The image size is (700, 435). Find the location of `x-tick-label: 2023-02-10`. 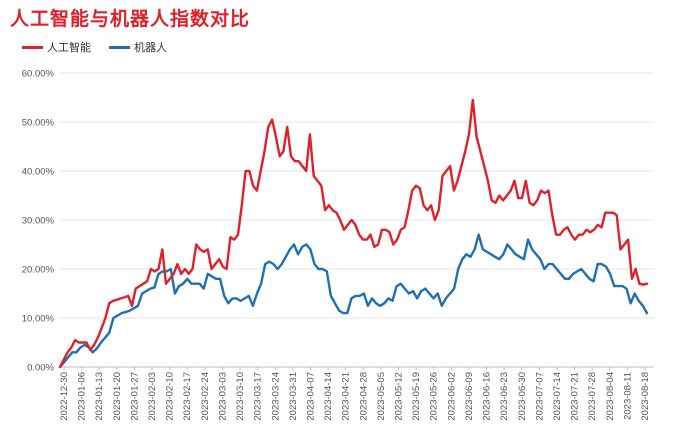

x-tick-label: 2023-02-10 is located at coordinates (170, 396).